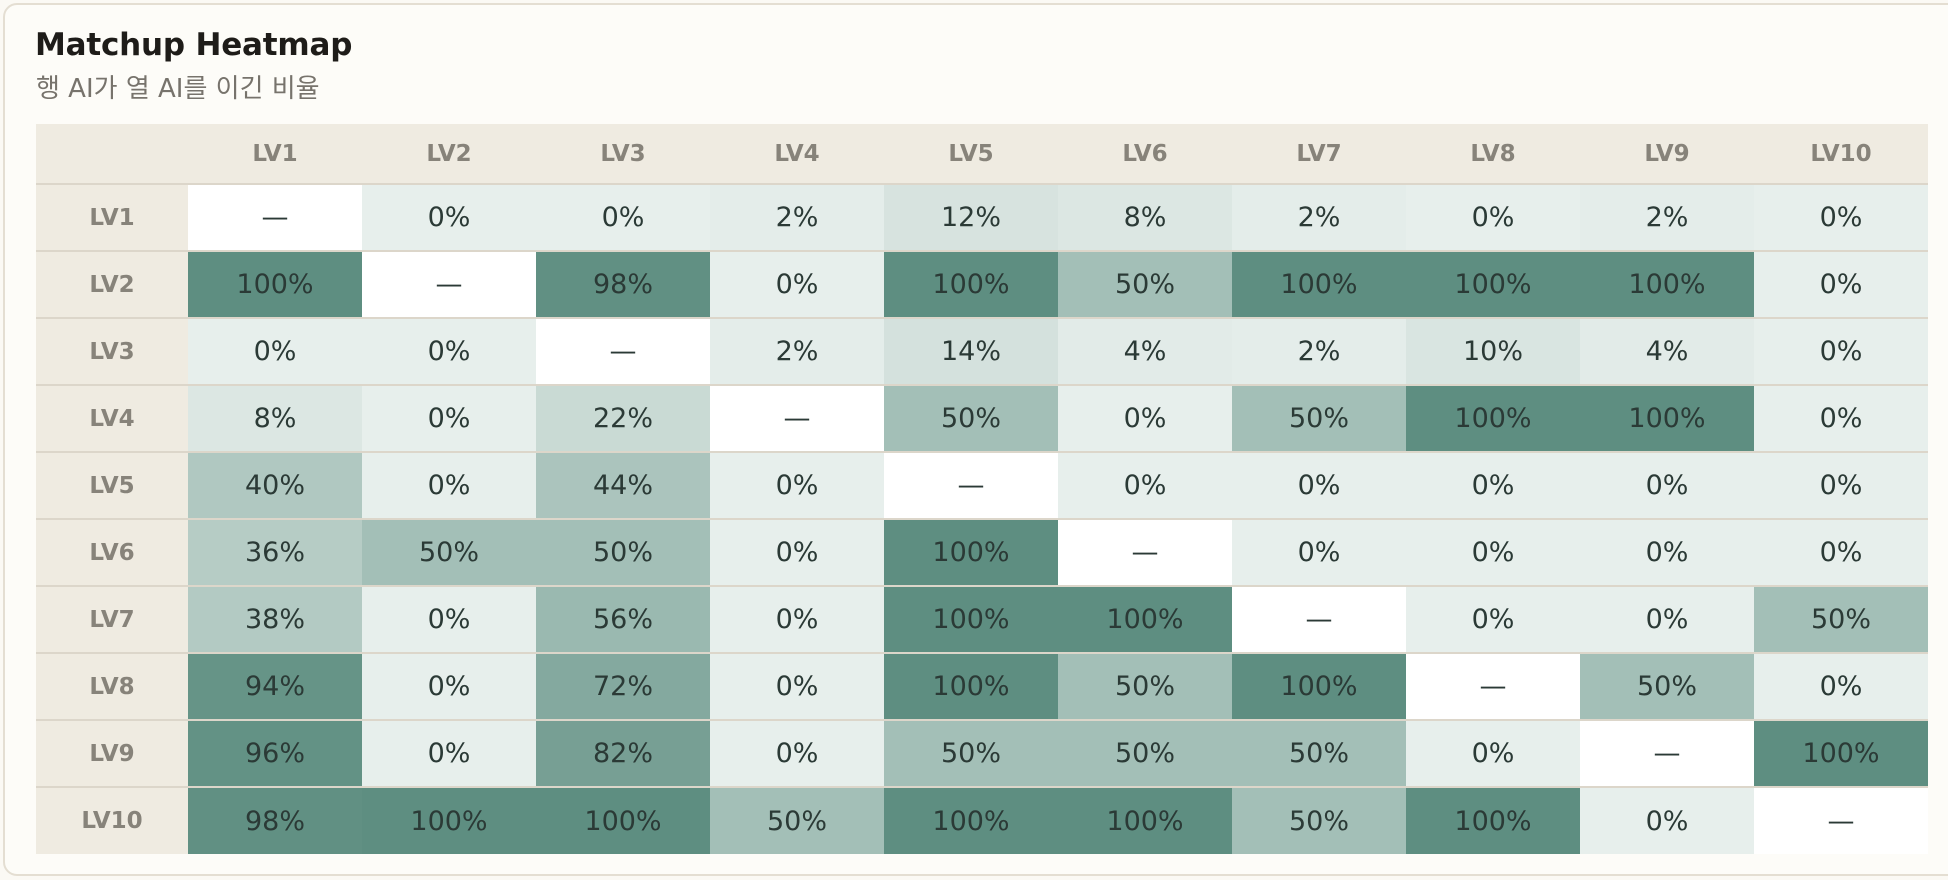 The height and width of the screenshot is (880, 1948). Describe the element at coordinates (1667, 352) in the screenshot. I see `heatmap-cell: 4%` at that location.